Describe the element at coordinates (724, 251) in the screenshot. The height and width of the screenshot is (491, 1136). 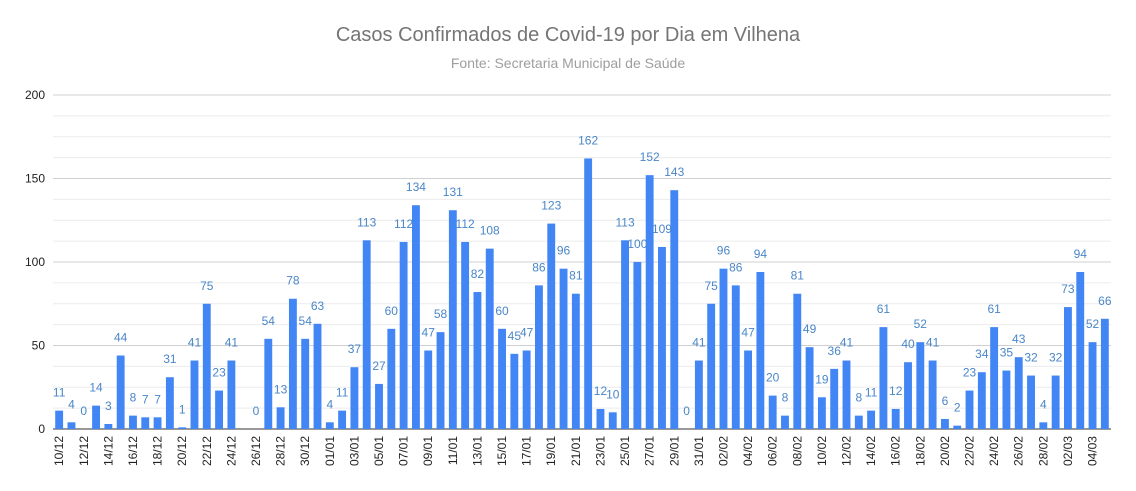
I see `data-label: 96` at that location.